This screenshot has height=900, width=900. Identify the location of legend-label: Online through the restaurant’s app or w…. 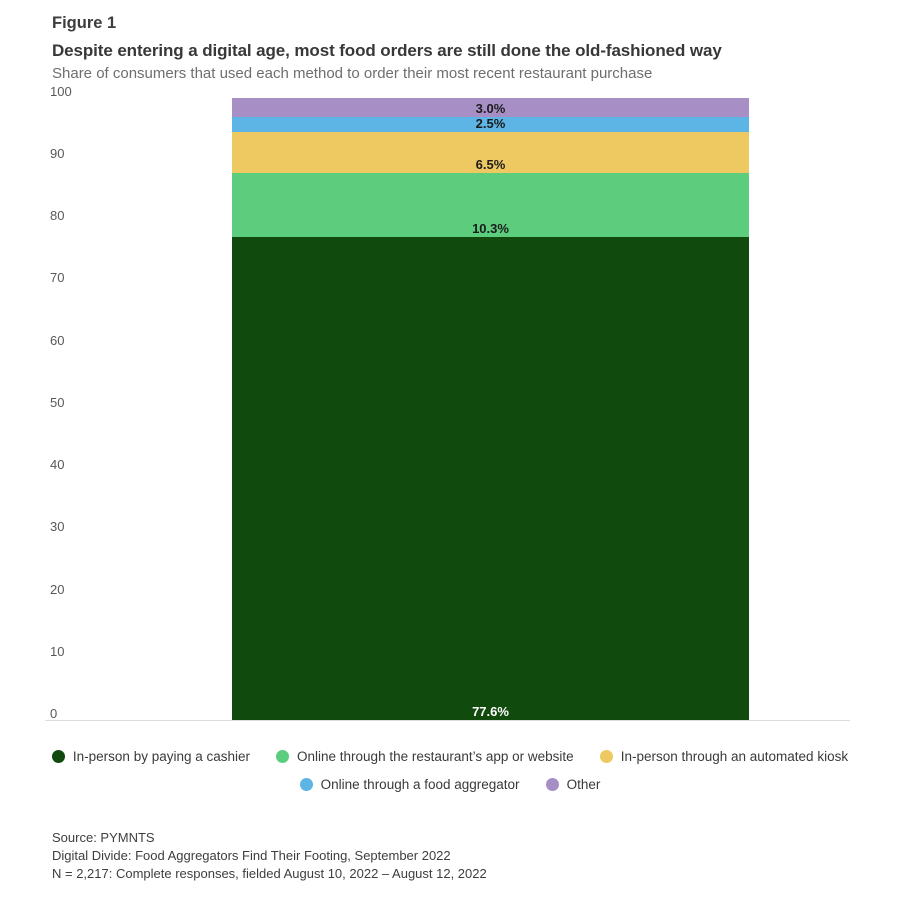
(435, 756).